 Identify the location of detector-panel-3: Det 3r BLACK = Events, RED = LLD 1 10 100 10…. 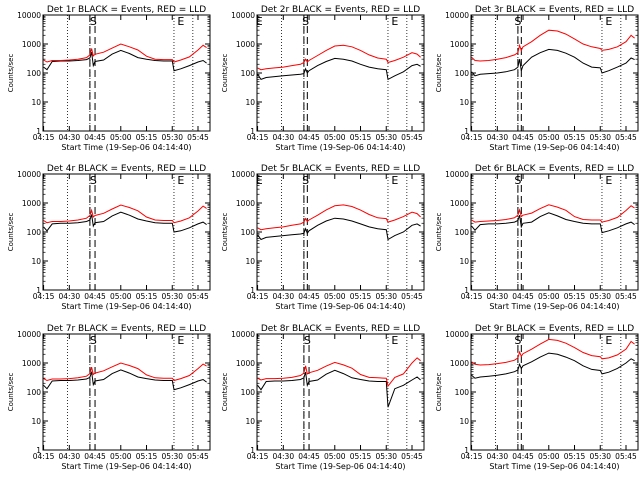
(537, 78).